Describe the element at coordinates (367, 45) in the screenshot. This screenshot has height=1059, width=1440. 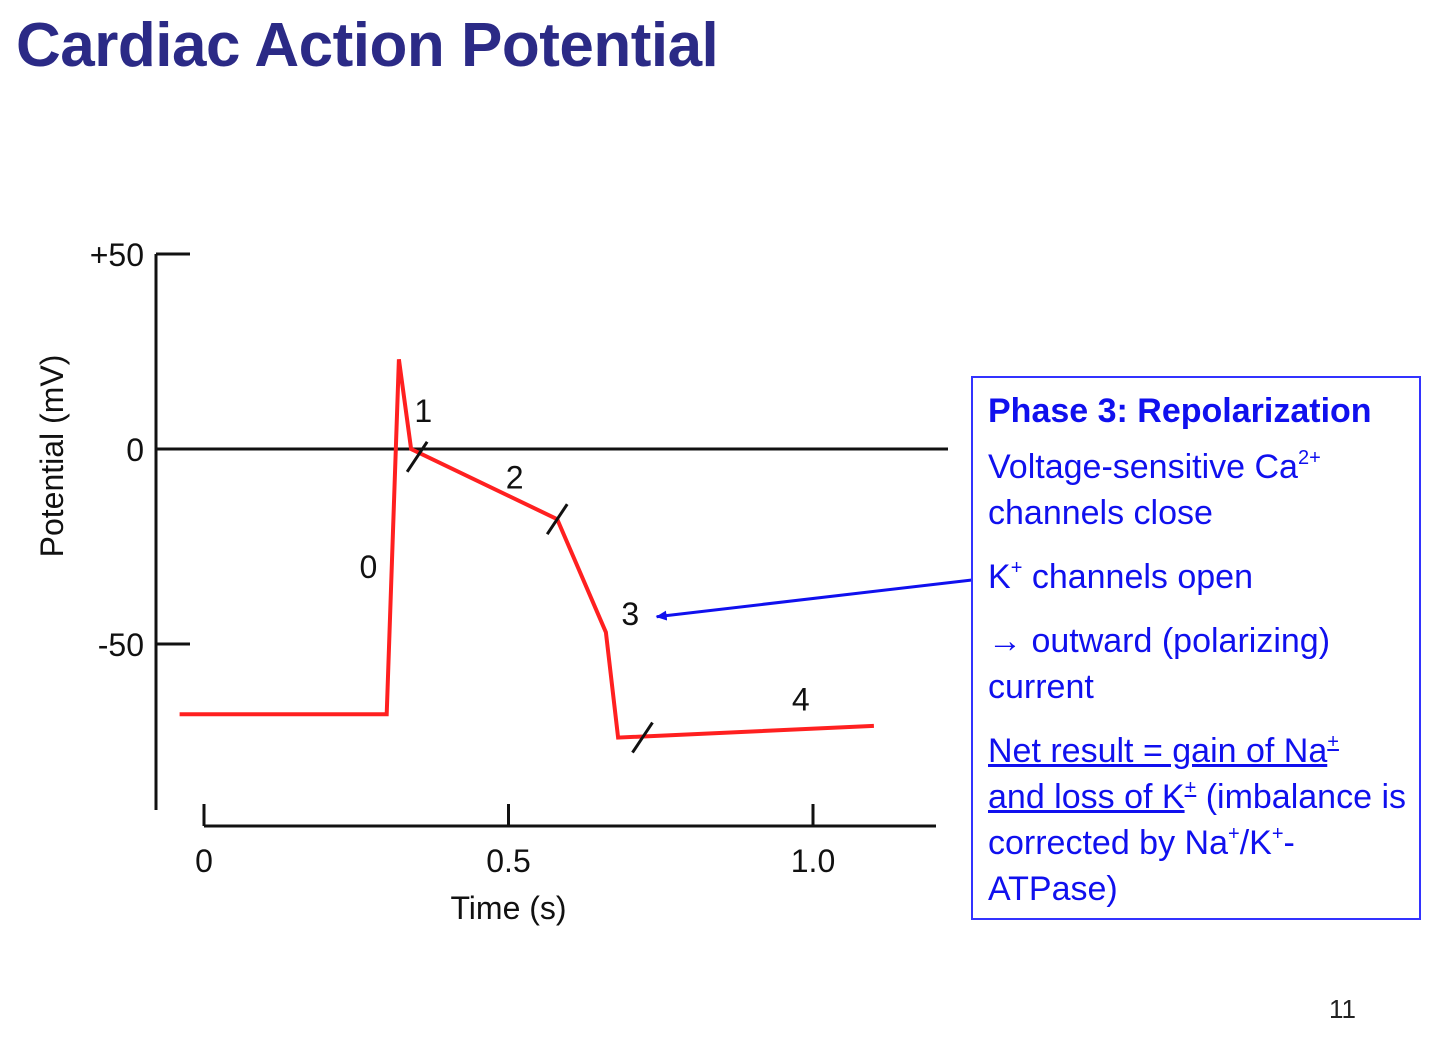
I see `slide-title: Cardiac Action Potential` at that location.